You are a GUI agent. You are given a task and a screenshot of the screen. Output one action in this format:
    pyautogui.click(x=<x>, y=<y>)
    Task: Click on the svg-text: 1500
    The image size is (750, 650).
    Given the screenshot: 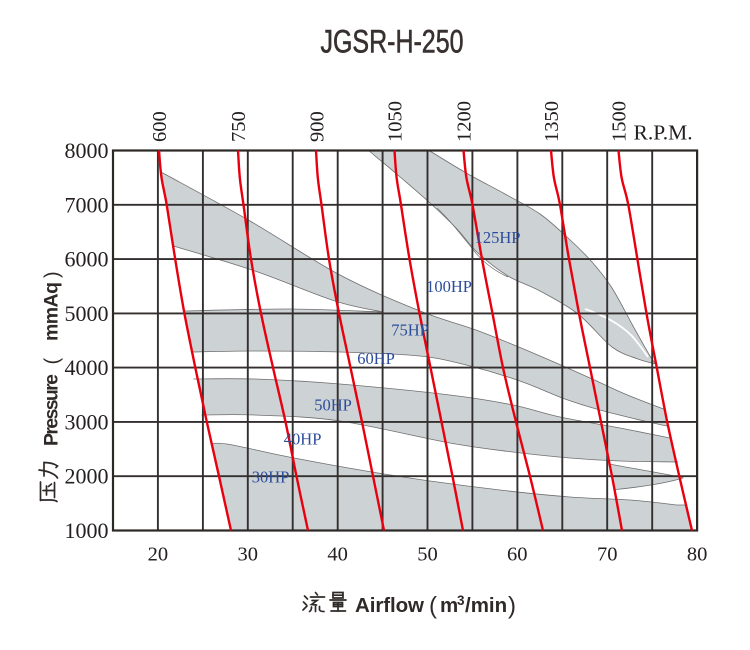 What is the action you would take?
    pyautogui.click(x=620, y=121)
    